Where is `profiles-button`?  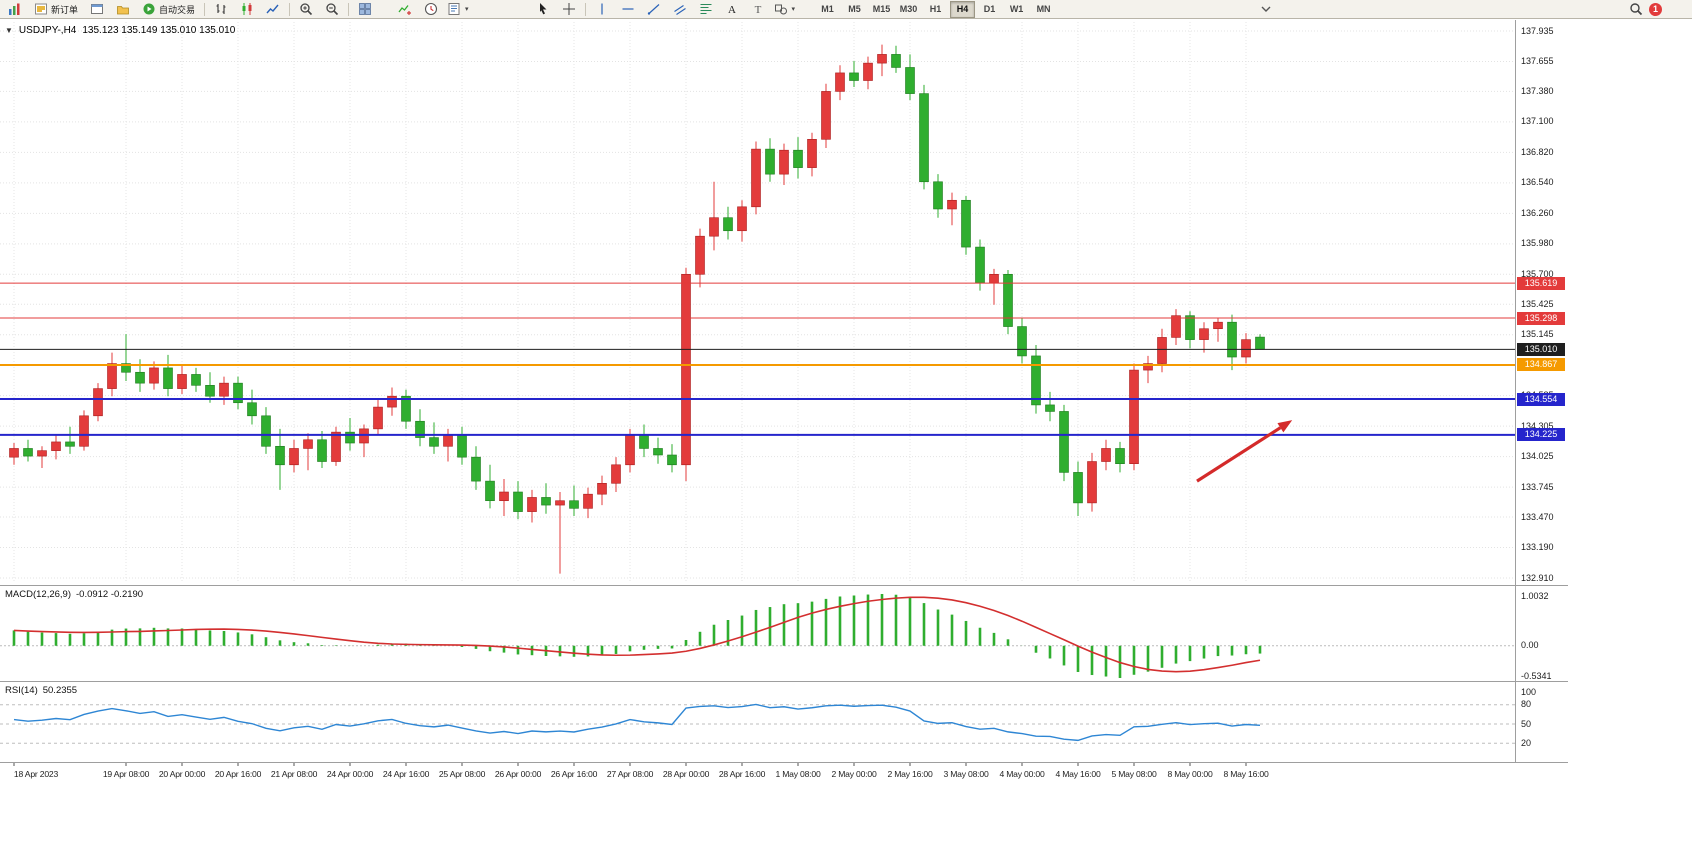 profiles-button is located at coordinates (123, 9).